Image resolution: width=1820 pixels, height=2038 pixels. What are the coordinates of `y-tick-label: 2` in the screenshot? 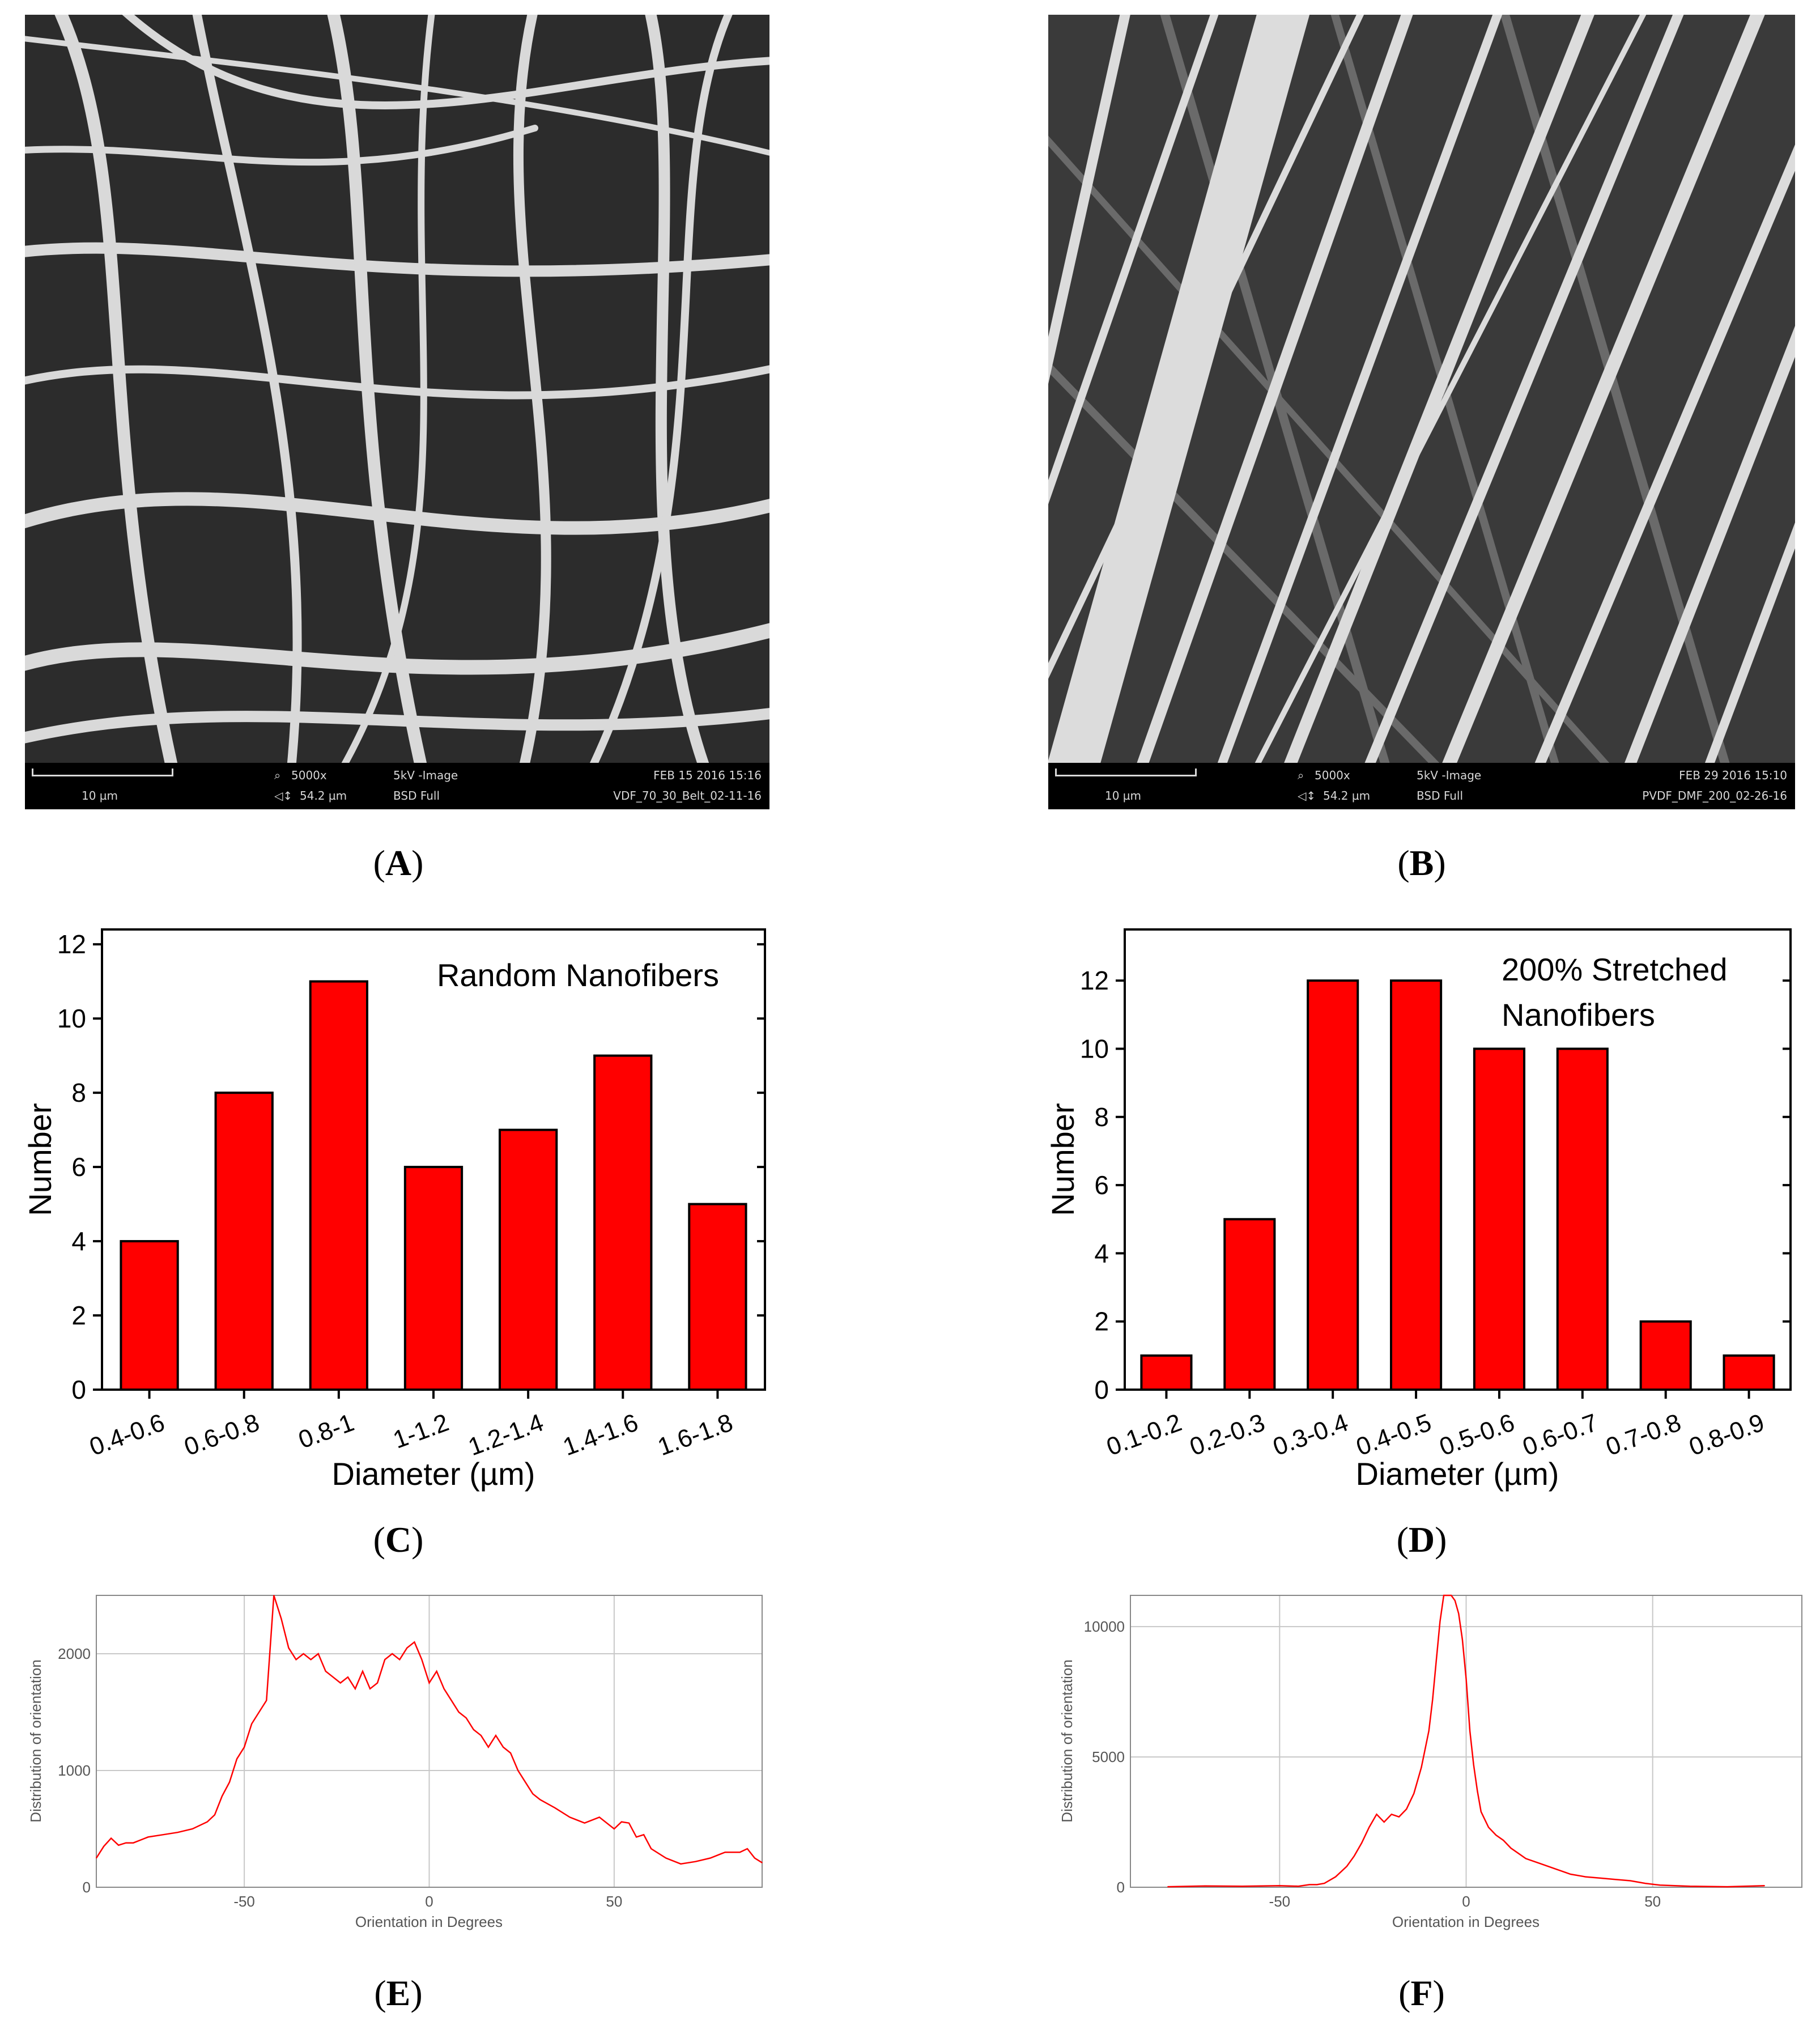 It's located at (78, 1316).